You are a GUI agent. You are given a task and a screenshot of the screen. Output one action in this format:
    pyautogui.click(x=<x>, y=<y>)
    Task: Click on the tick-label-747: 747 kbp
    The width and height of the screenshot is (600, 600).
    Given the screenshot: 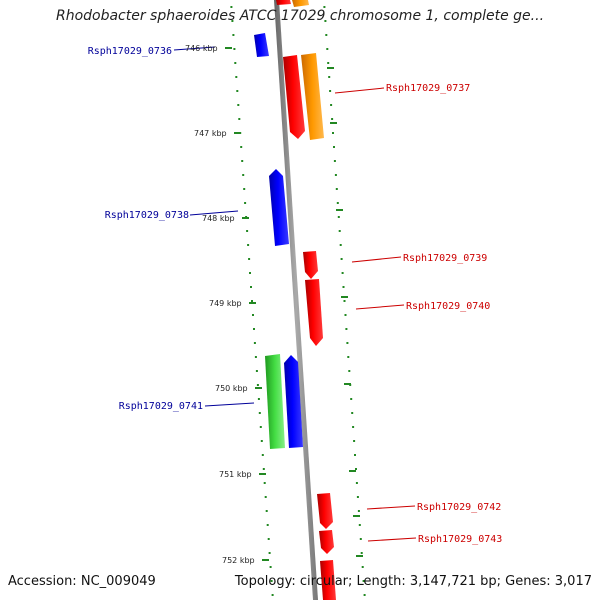 What is the action you would take?
    pyautogui.click(x=210, y=133)
    